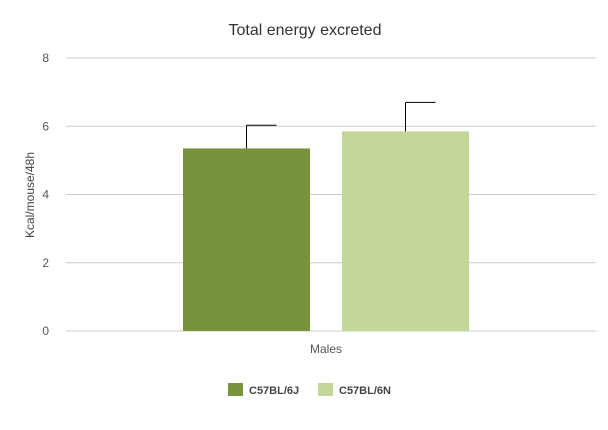 The height and width of the screenshot is (430, 608). I want to click on x-axis-ticks: Males, so click(326, 349).